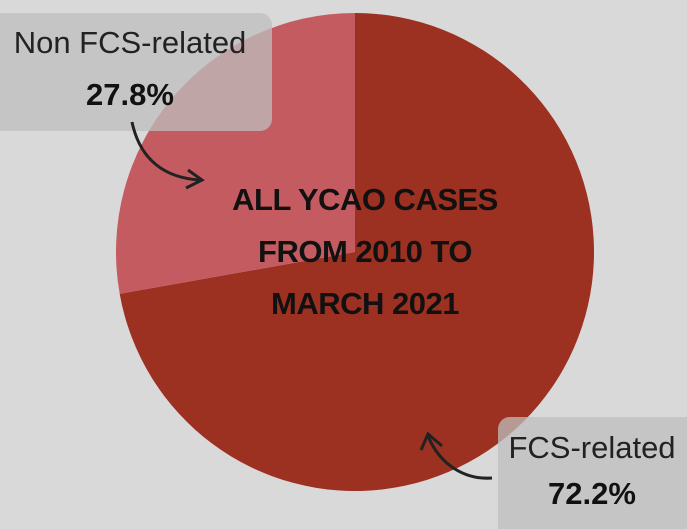 The image size is (687, 529). What do you see at coordinates (130, 42) in the screenshot?
I see `category-label: Non FCS-related` at bounding box center [130, 42].